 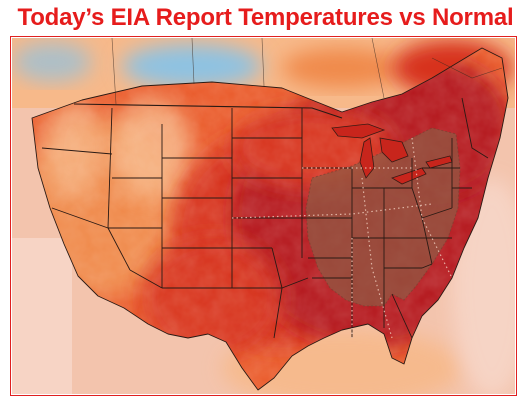 What do you see at coordinates (392, 154) in the screenshot?
I see `great-lakes` at bounding box center [392, 154].